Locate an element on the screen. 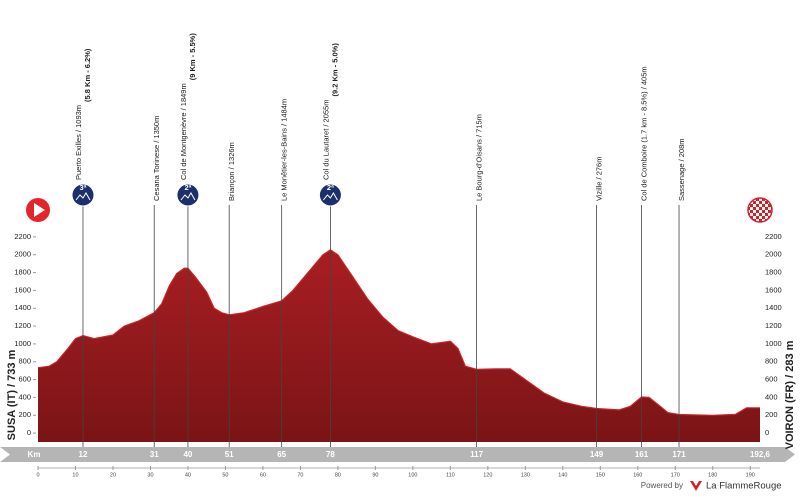 Image resolution: width=800 pixels, height=497 pixels. waypoint-climb: (9 Km - 5.5%) is located at coordinates (192, 57).